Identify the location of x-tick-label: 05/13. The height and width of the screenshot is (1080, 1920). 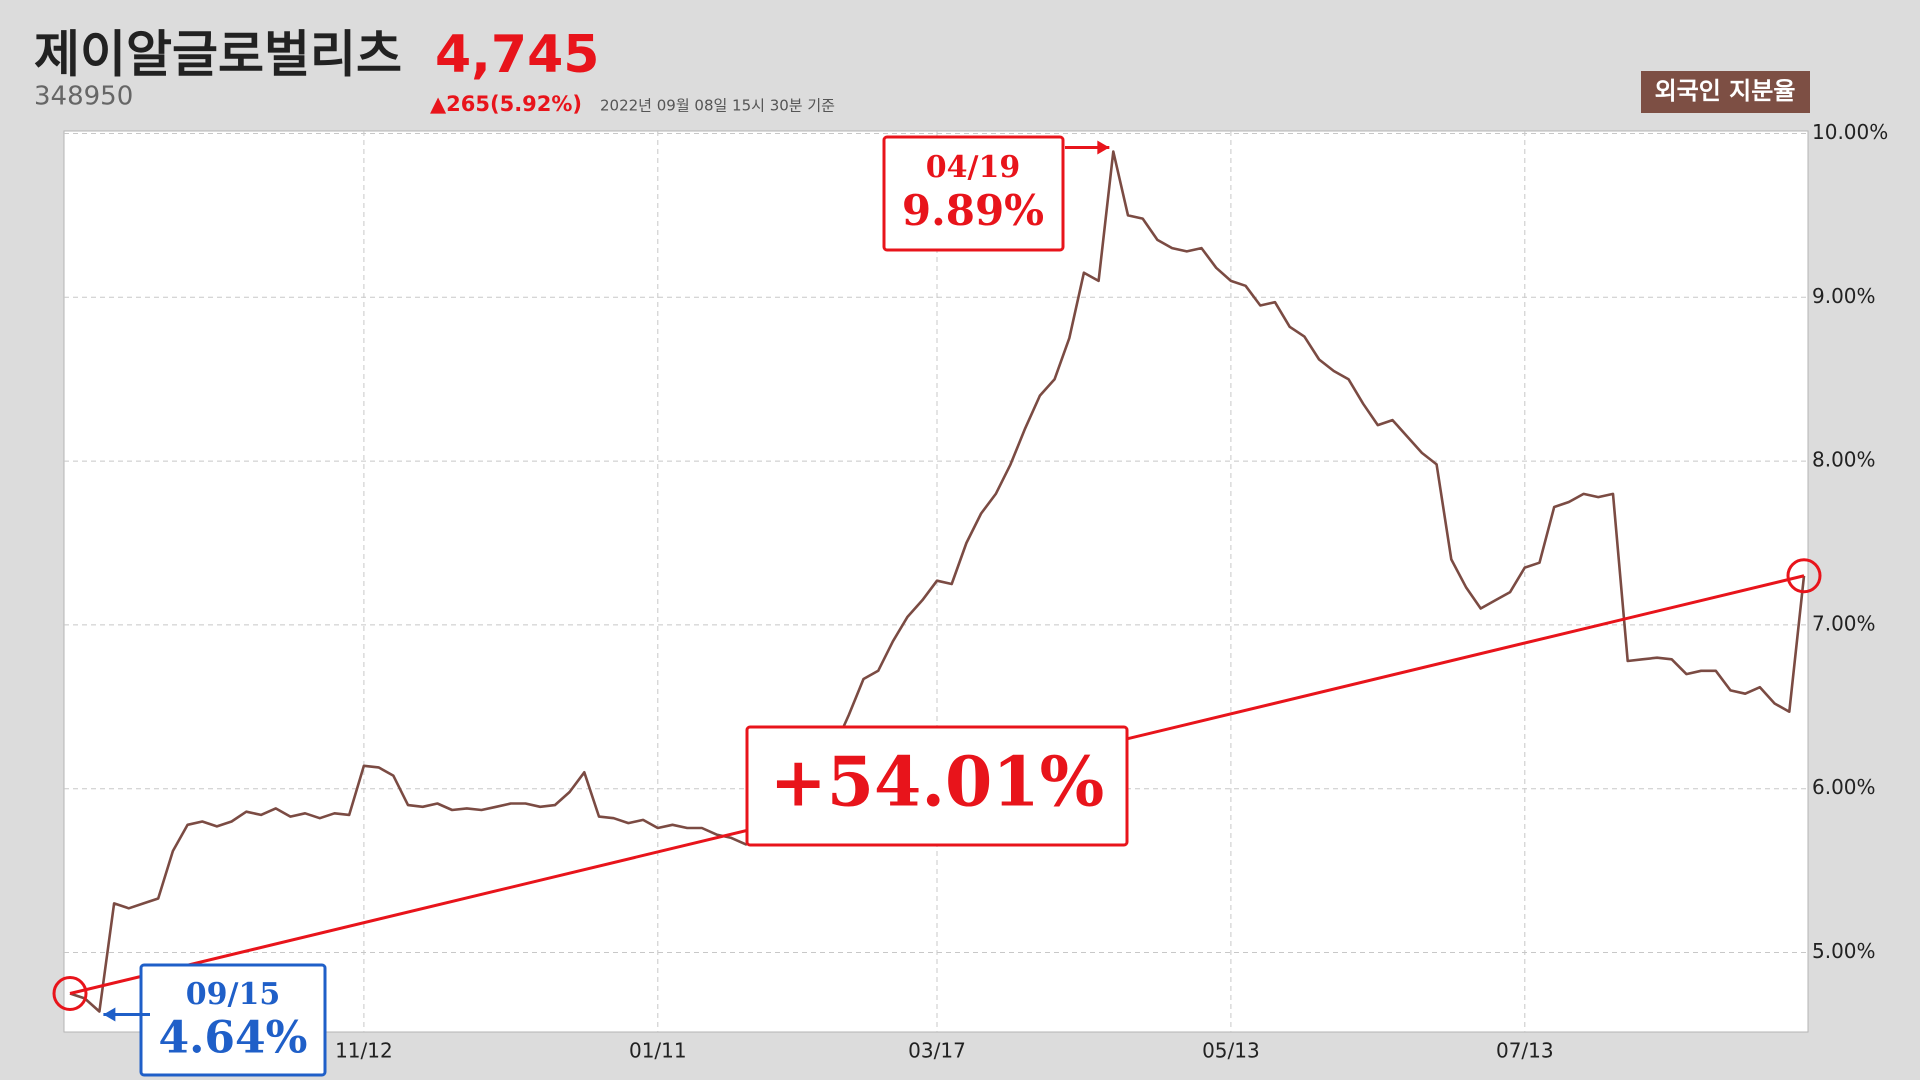
(1231, 1051).